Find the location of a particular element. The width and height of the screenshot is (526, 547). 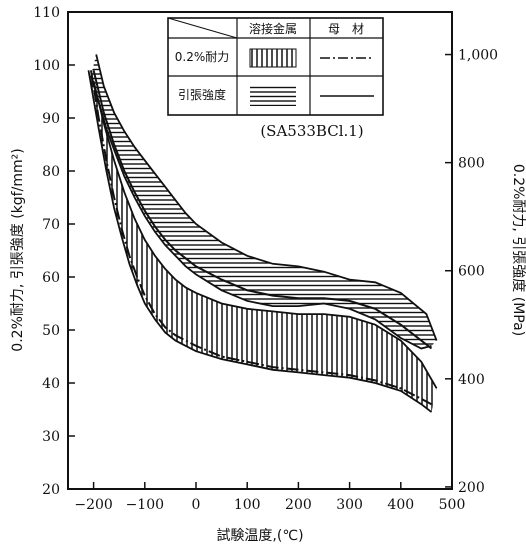

legend: 溶接金属 母 材 0.2%耐力 引張強度 is located at coordinates (275, 66).